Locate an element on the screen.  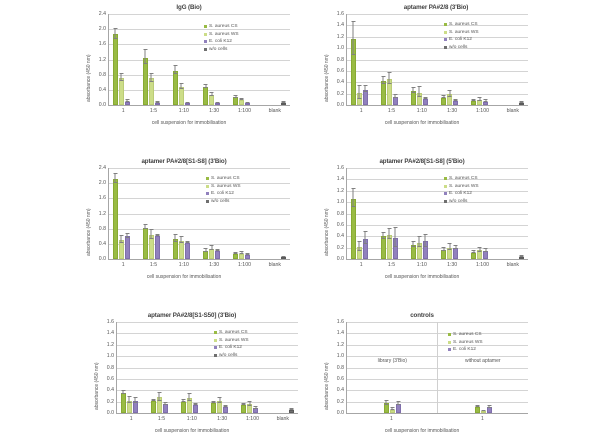
y-tick-label: 0.2 is located at coordinates (340, 247).